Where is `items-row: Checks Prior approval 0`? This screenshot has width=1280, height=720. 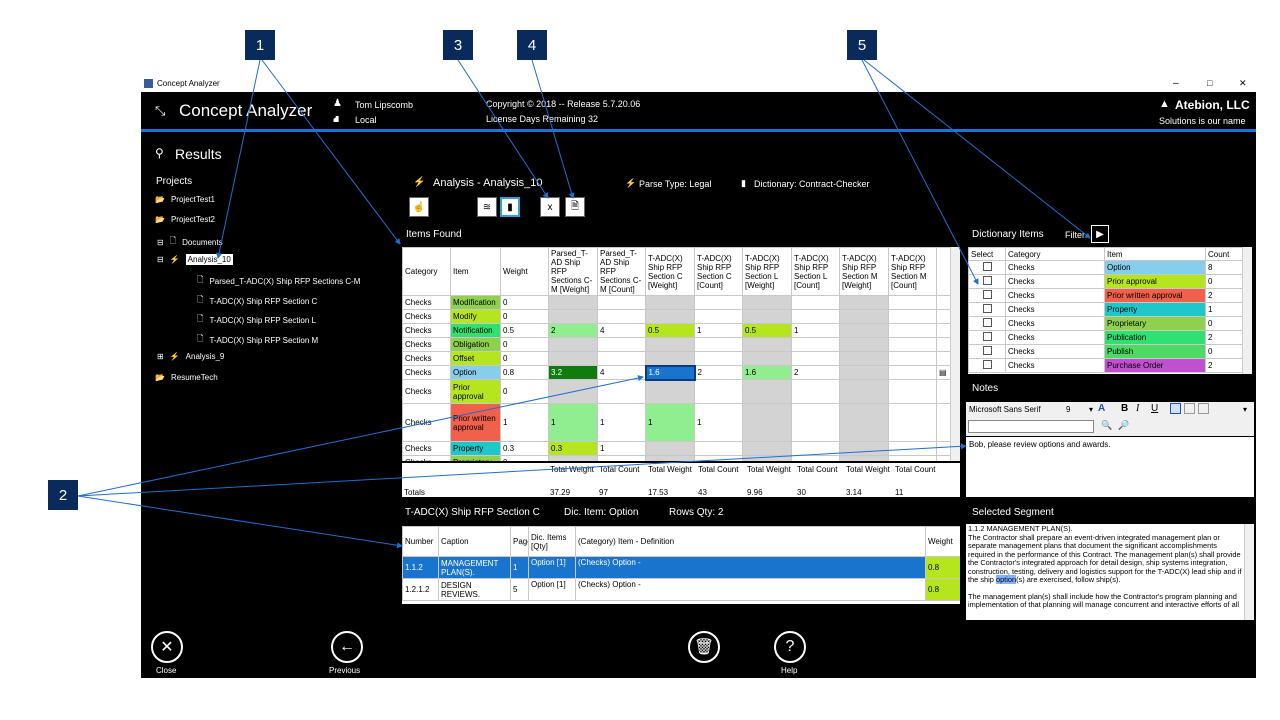 items-row: Checks Prior approval 0 is located at coordinates (676, 391).